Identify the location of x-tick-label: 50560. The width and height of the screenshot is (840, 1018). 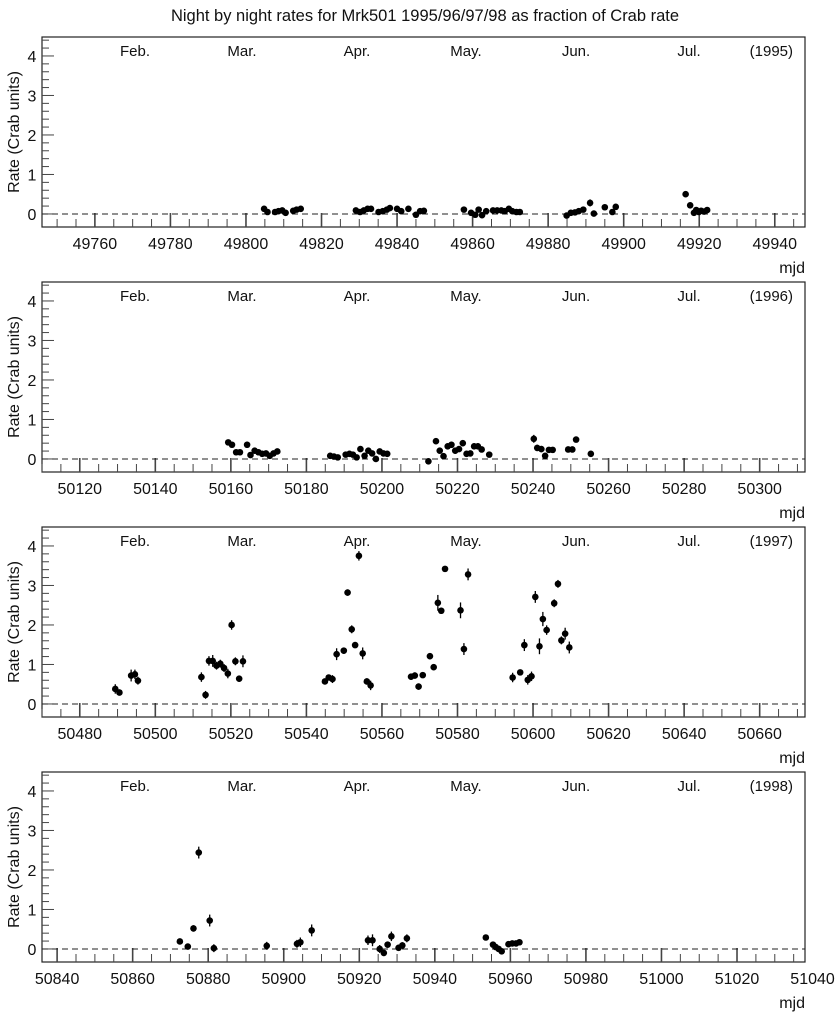
(382, 734).